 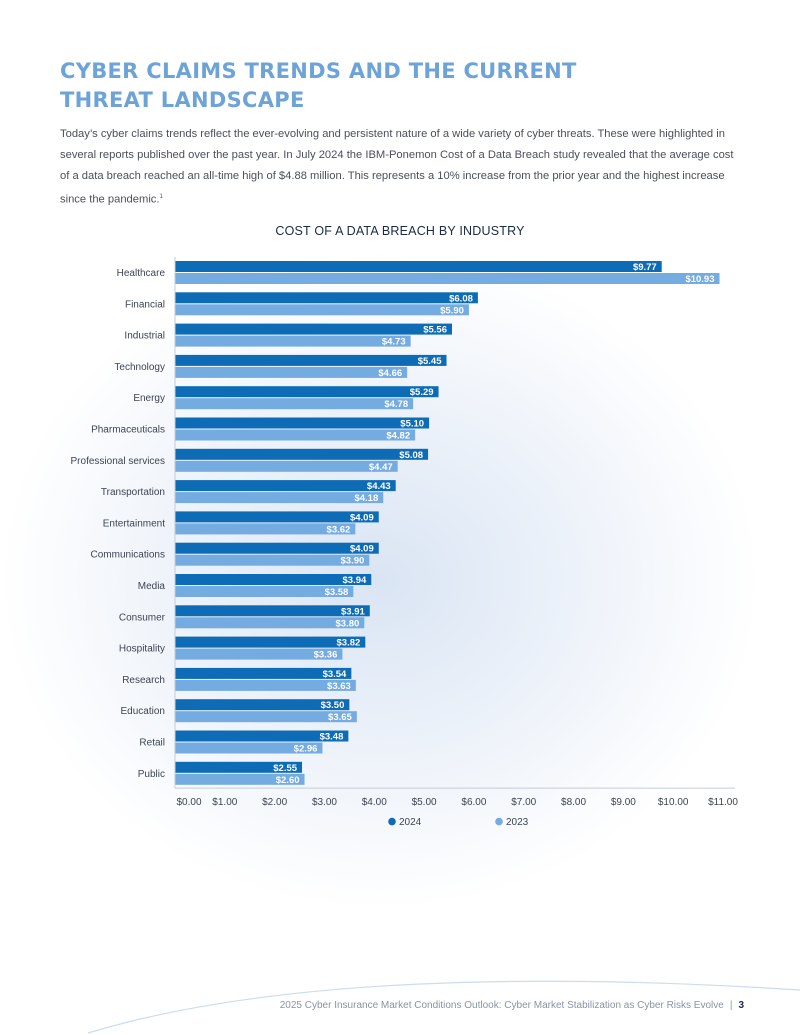 What do you see at coordinates (362, 517) in the screenshot?
I see `data-label-2024-8: $4.09` at bounding box center [362, 517].